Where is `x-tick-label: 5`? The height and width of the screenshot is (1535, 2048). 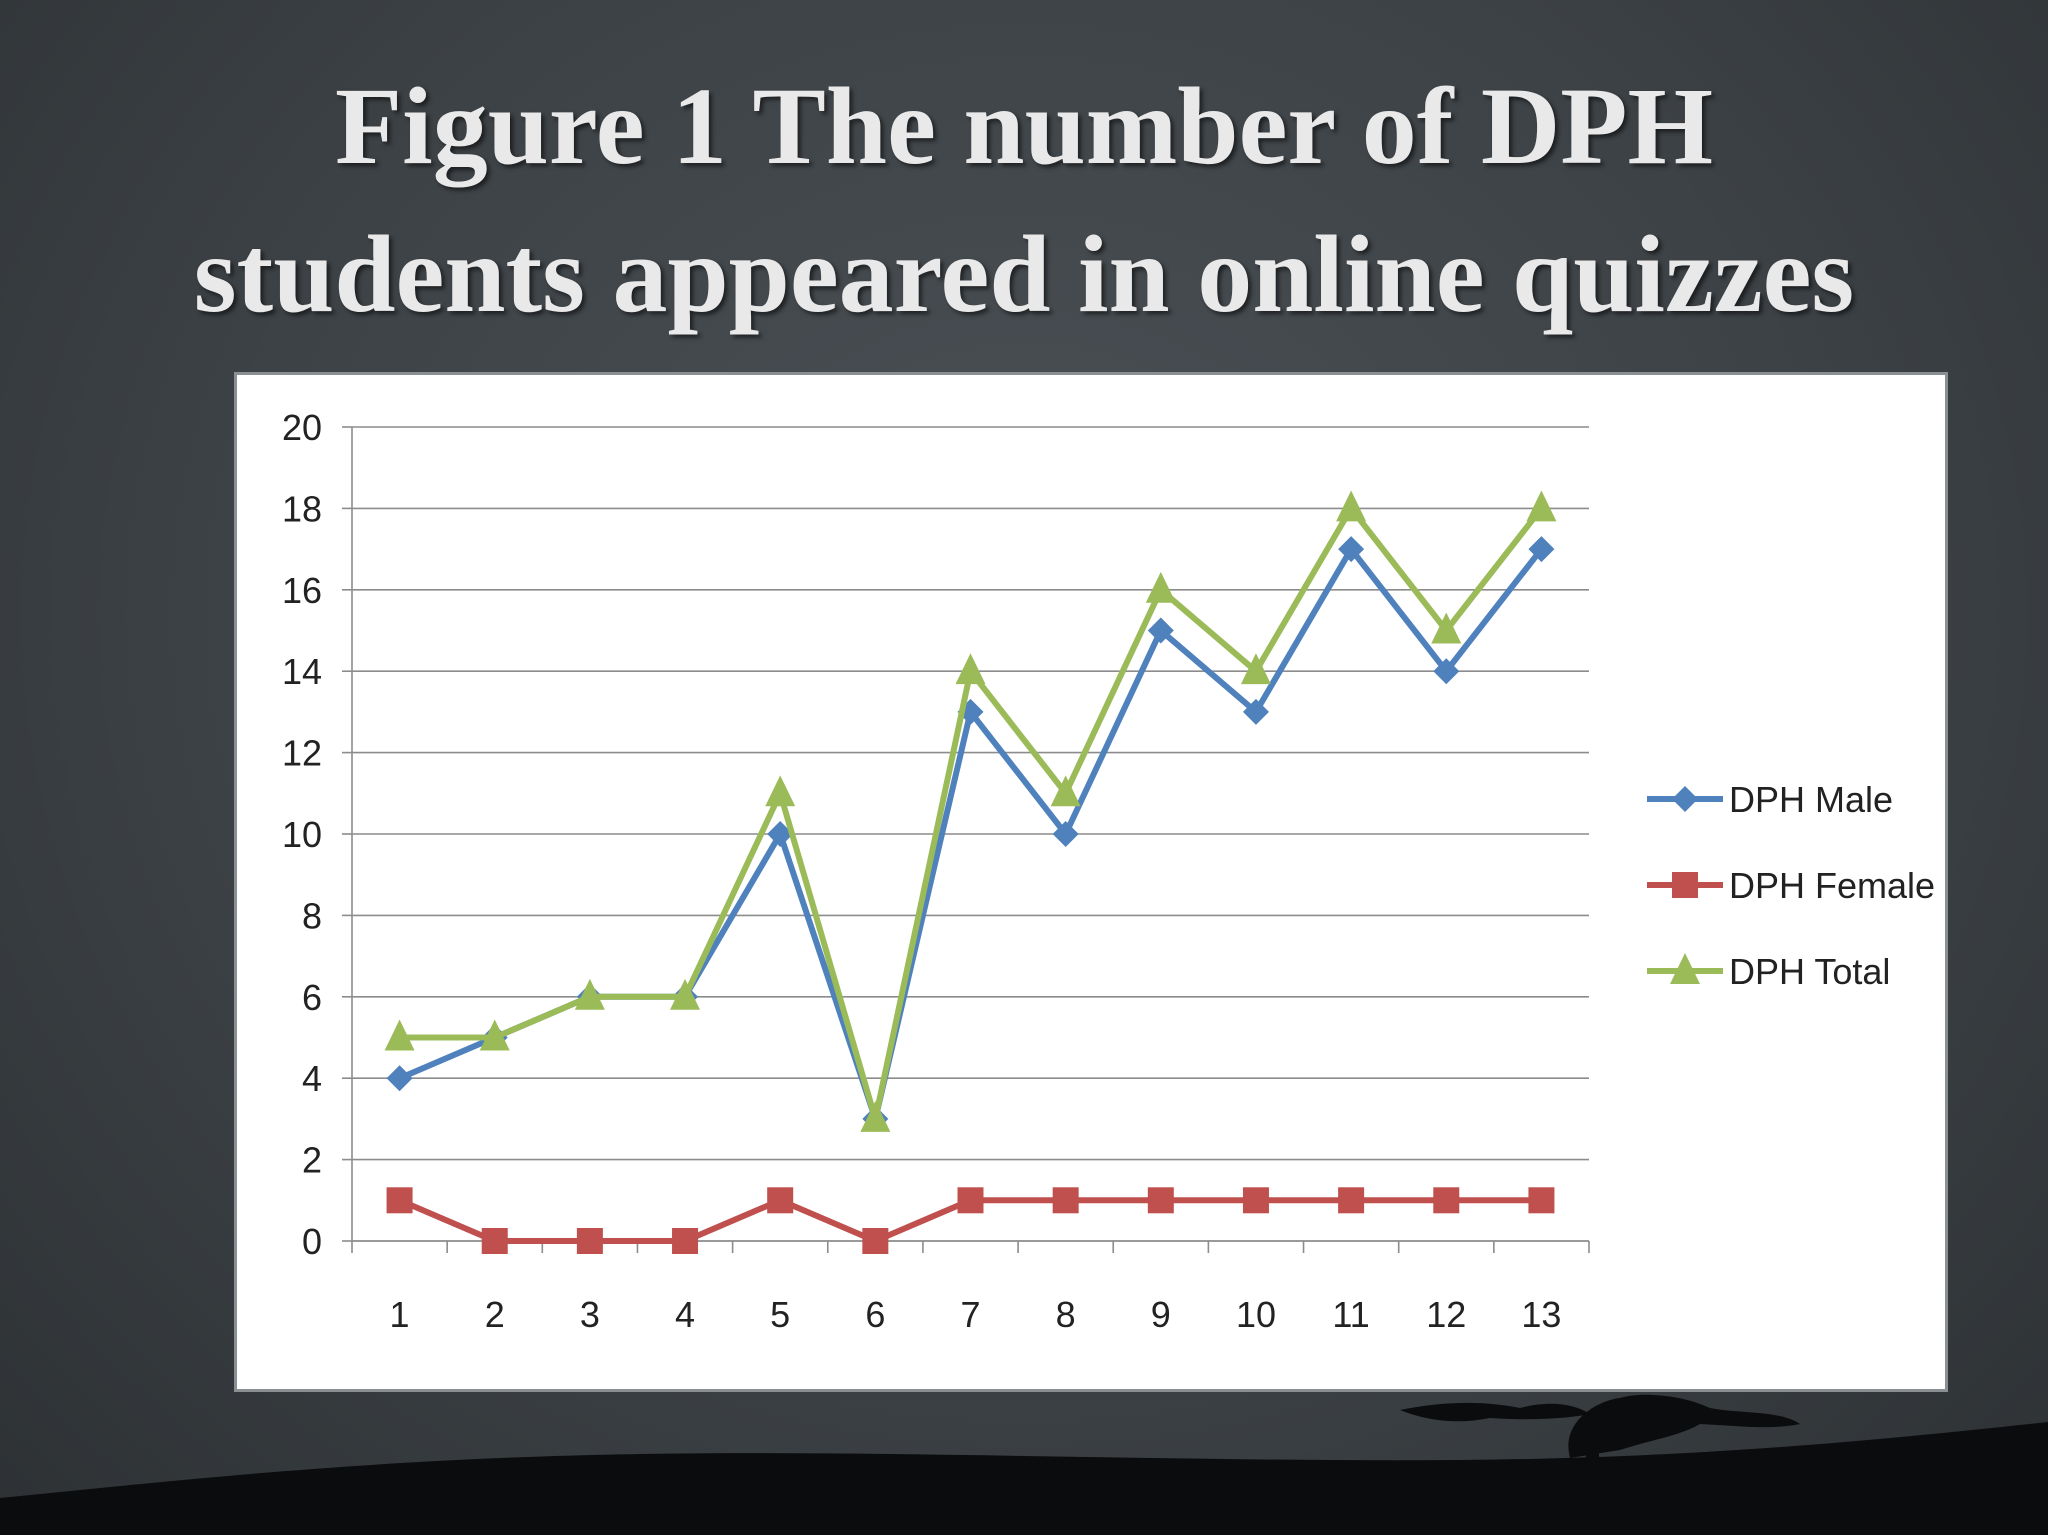
x-tick-label: 5 is located at coordinates (780, 1314).